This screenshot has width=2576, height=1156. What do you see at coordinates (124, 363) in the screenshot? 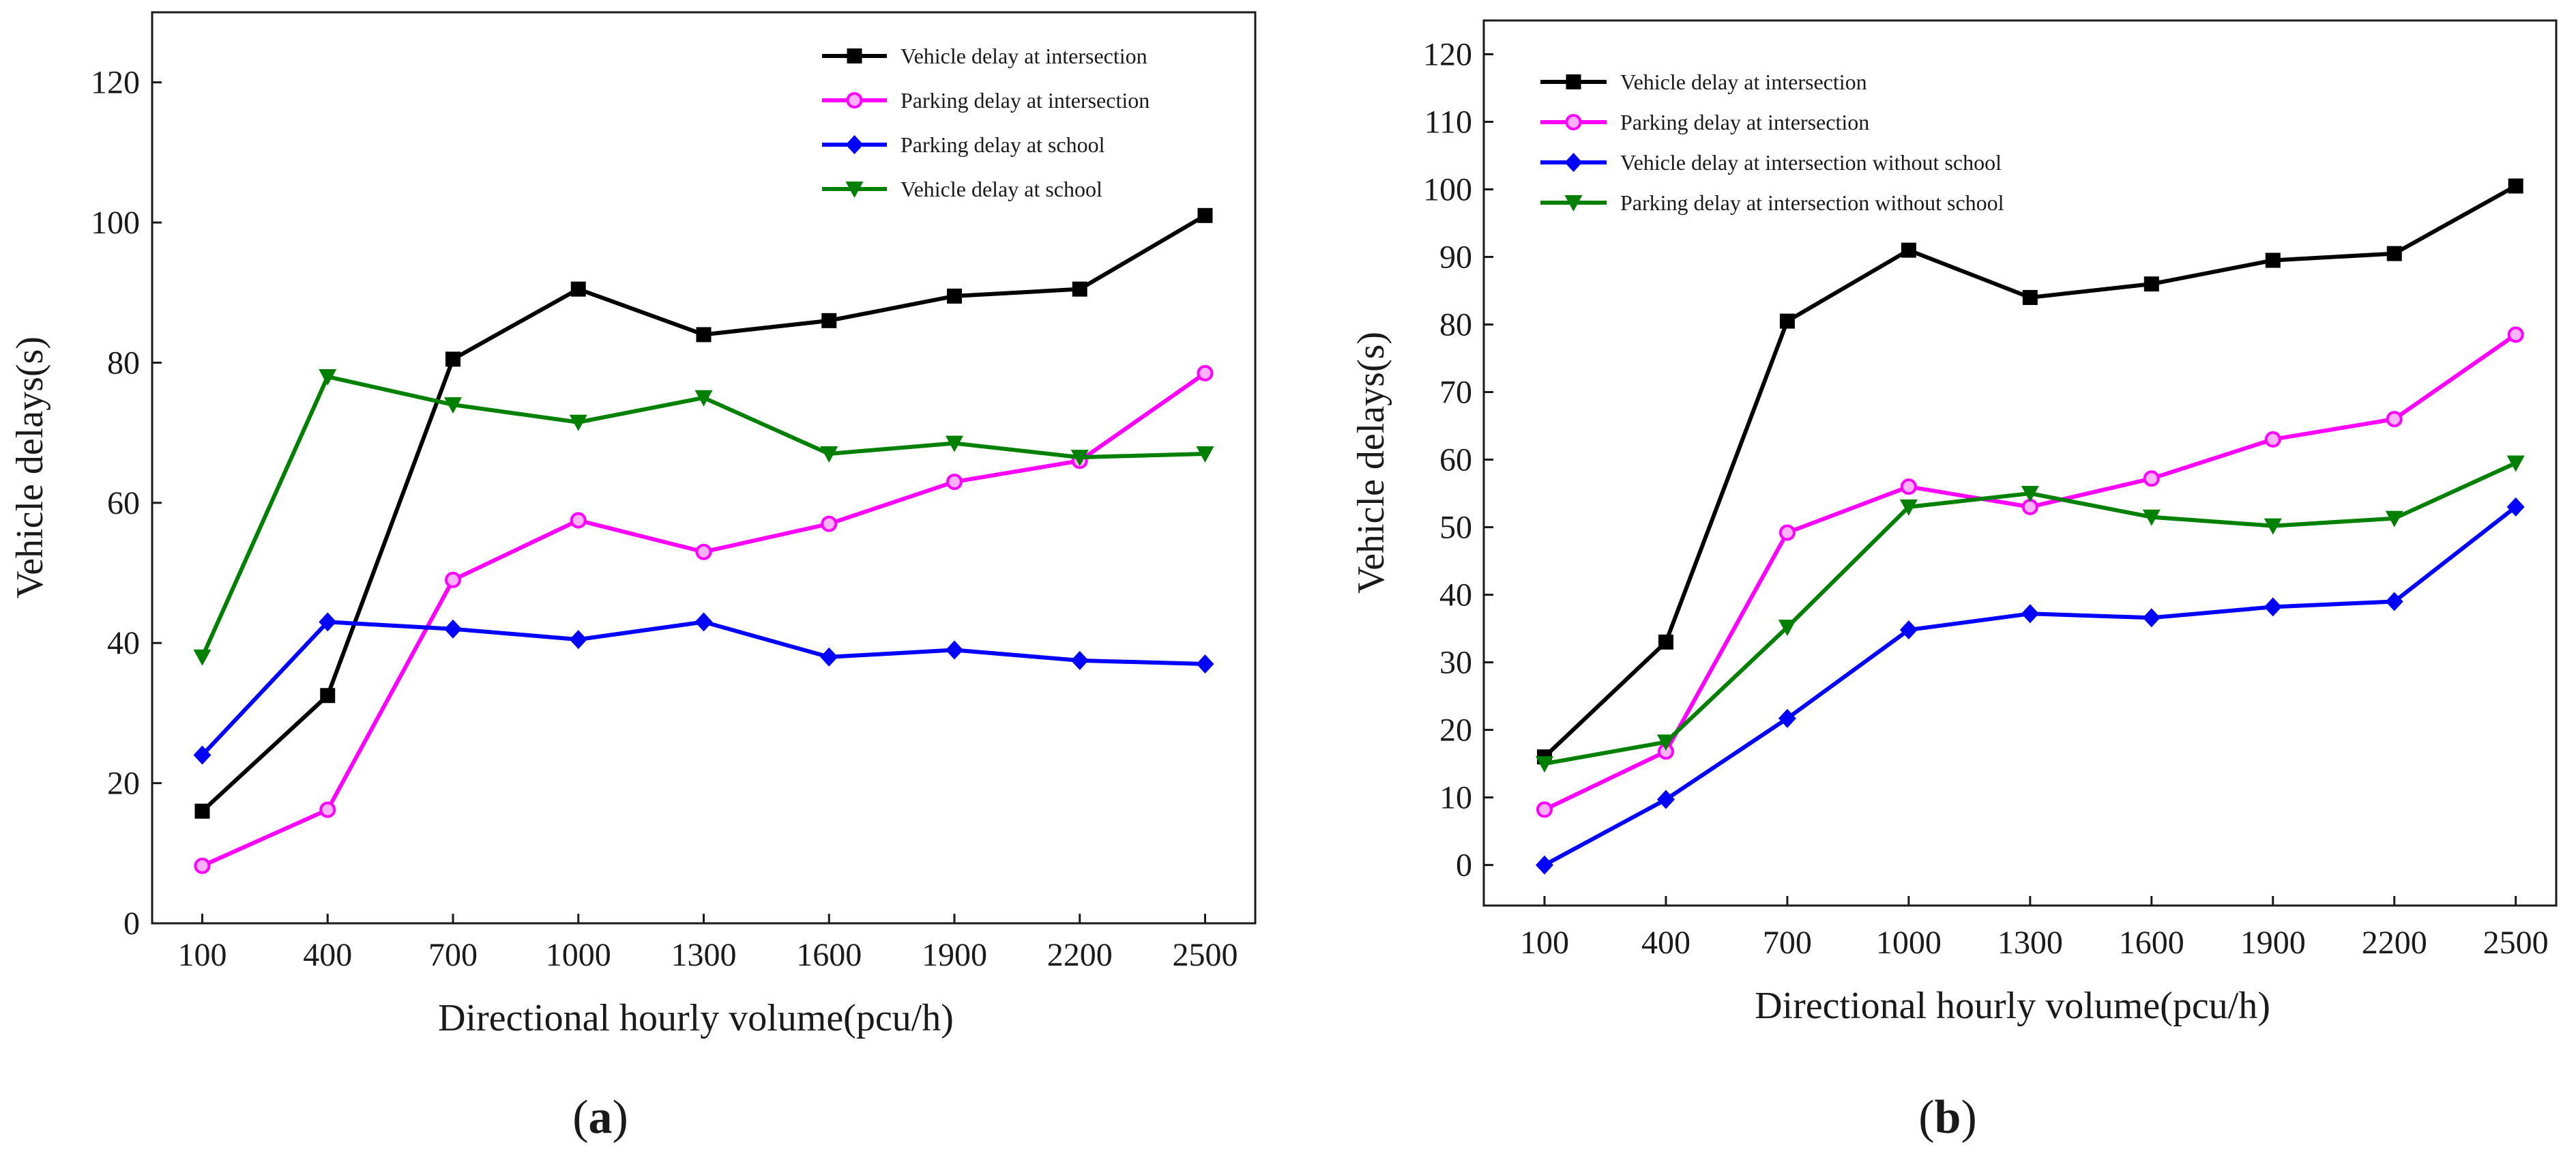
I see `panel-a-y-tick-label: 80` at bounding box center [124, 363].